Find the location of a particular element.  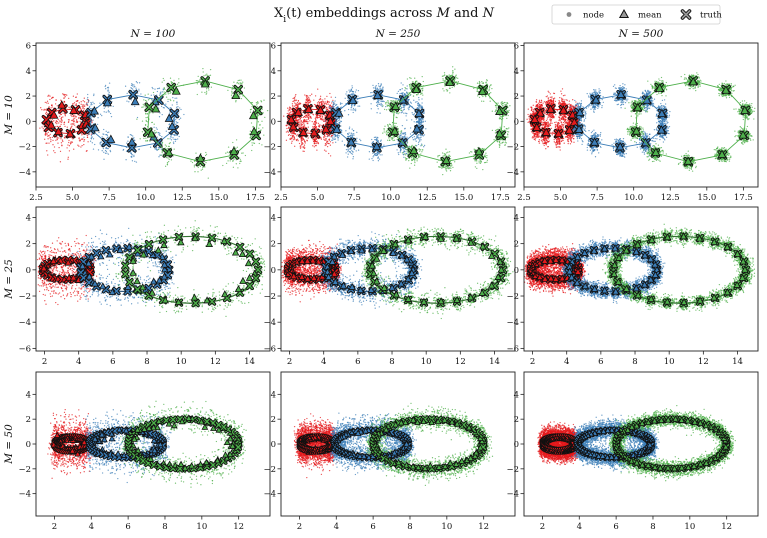

y-tick-label: 6 is located at coordinates (28, 47).